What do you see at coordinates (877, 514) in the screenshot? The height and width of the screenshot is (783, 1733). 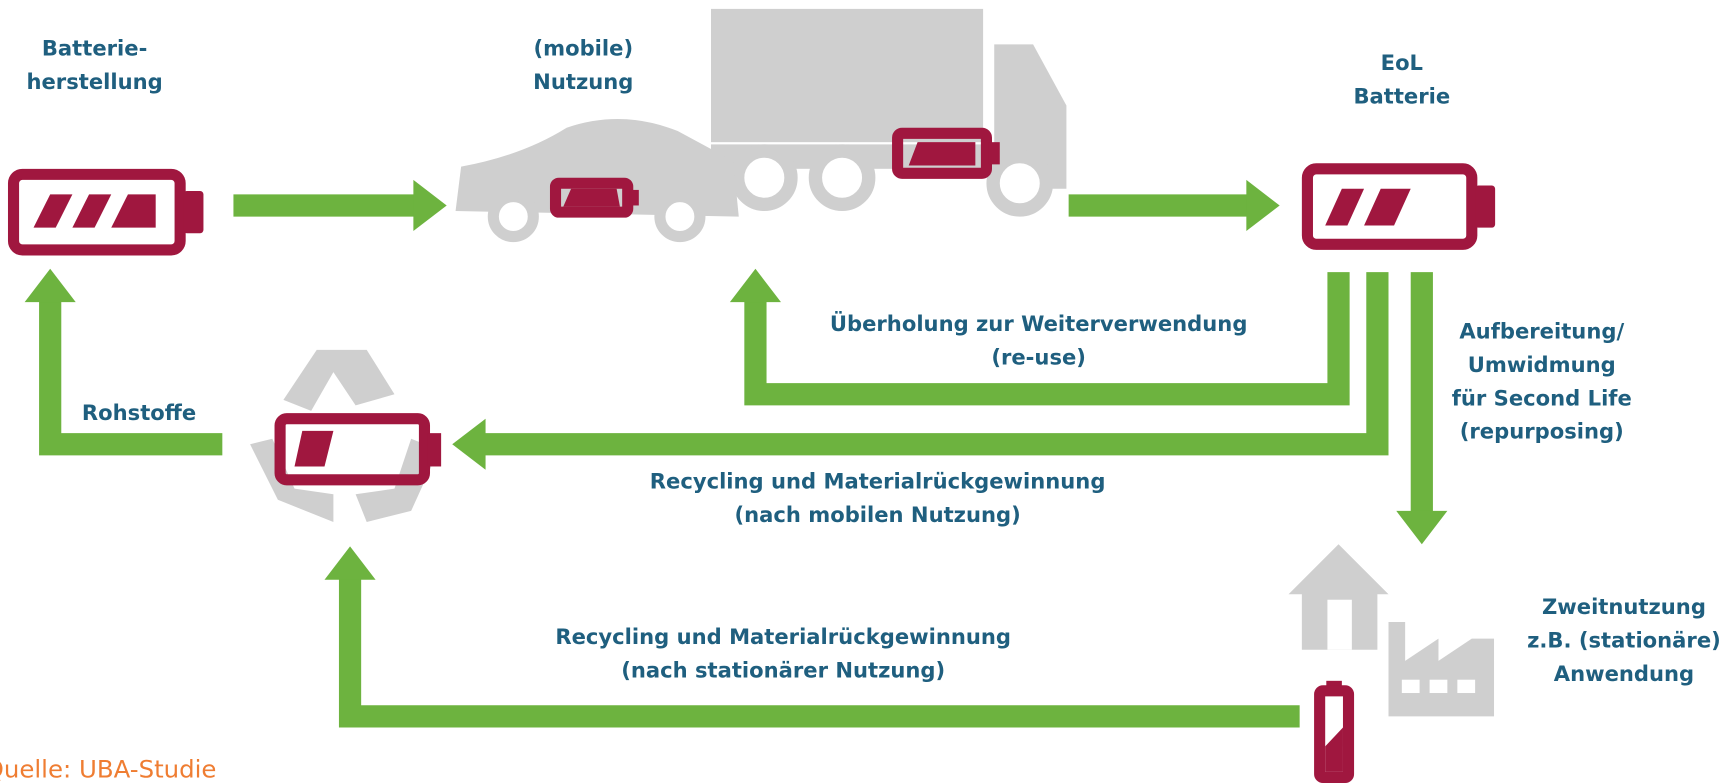 I see `label: (nach mobilen Nutzung)` at bounding box center [877, 514].